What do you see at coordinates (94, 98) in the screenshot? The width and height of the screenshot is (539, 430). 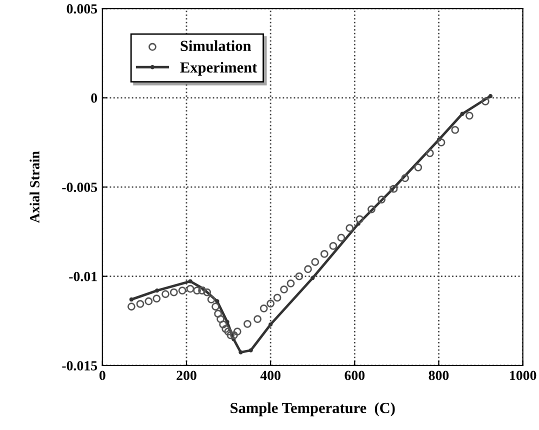 I see `y-tick-label: 0` at bounding box center [94, 98].